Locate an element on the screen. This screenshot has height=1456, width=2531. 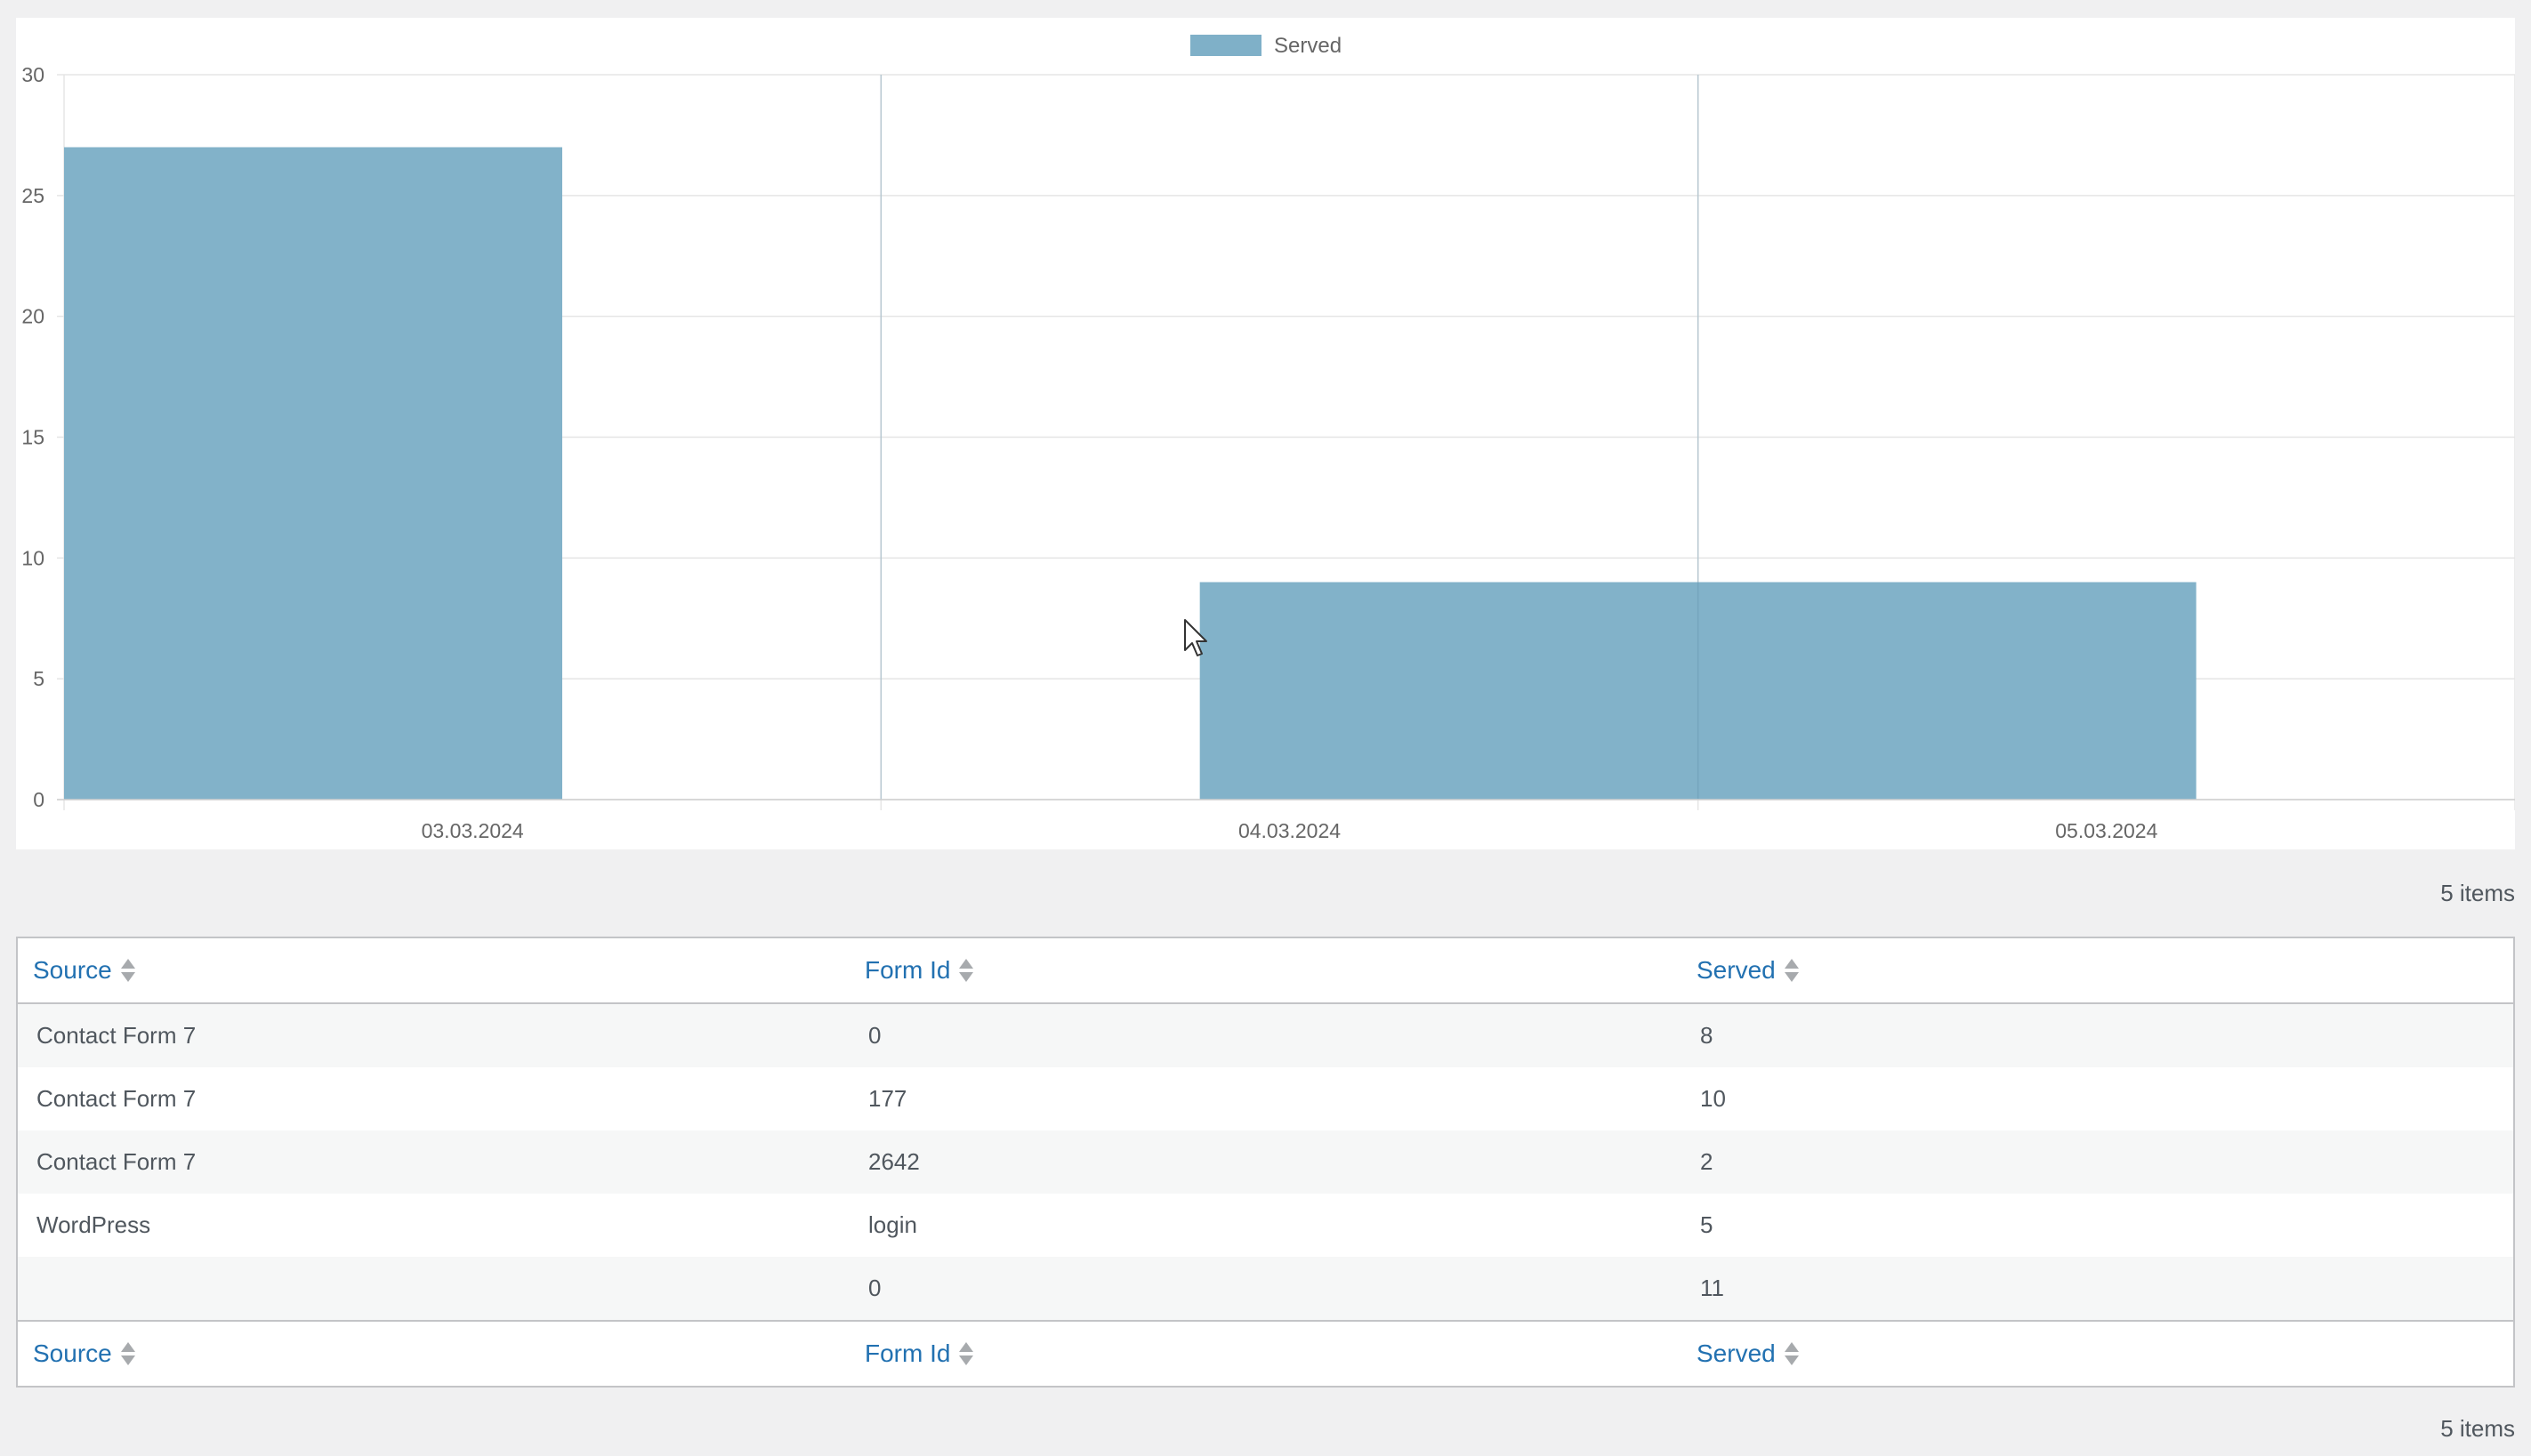
column-footer-source: Source is located at coordinates (434, 1353).